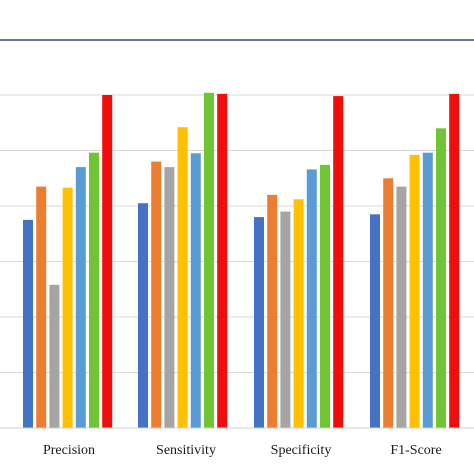 The width and height of the screenshot is (474, 474). Describe the element at coordinates (301, 450) in the screenshot. I see `x-tick-label: Specificity` at that location.